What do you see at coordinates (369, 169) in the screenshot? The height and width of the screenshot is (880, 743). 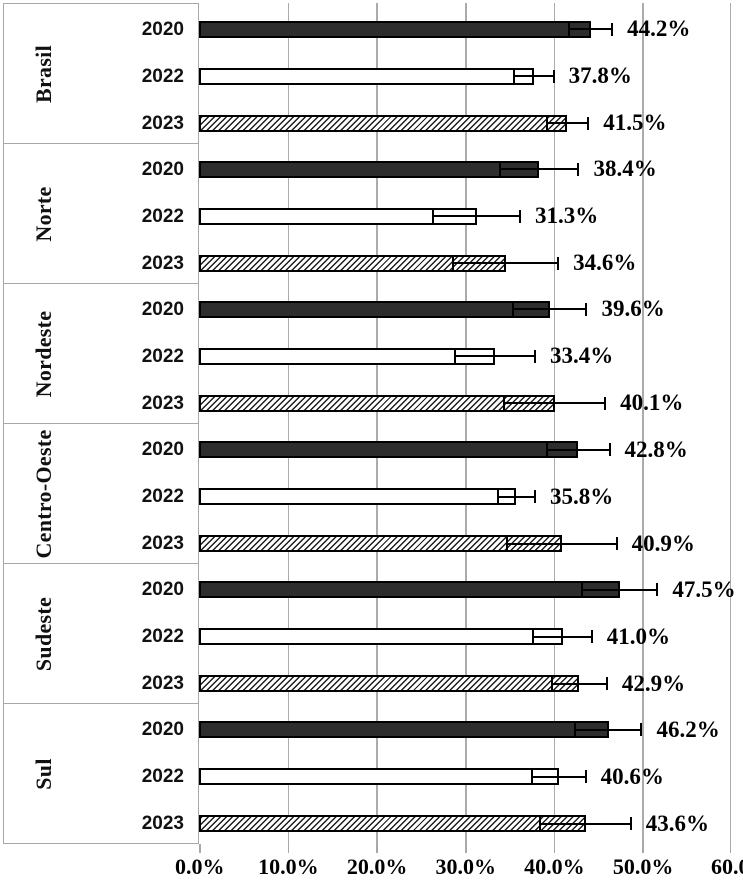 I see `bar-norte-2020` at bounding box center [369, 169].